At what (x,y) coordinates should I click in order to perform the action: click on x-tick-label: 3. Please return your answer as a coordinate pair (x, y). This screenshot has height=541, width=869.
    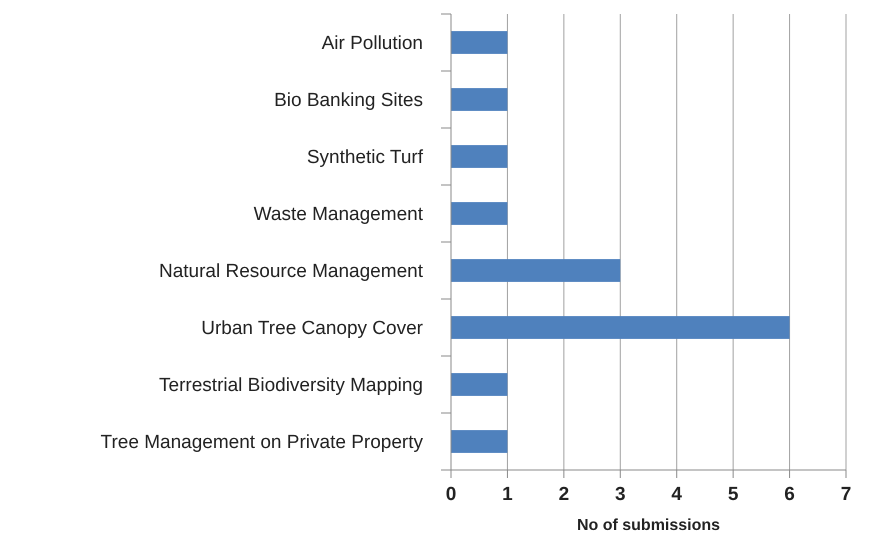
    Looking at the image, I should click on (620, 494).